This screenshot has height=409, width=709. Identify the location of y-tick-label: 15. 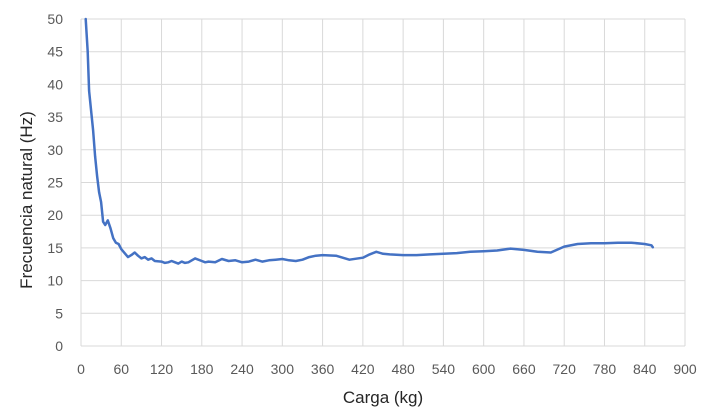
(55, 248).